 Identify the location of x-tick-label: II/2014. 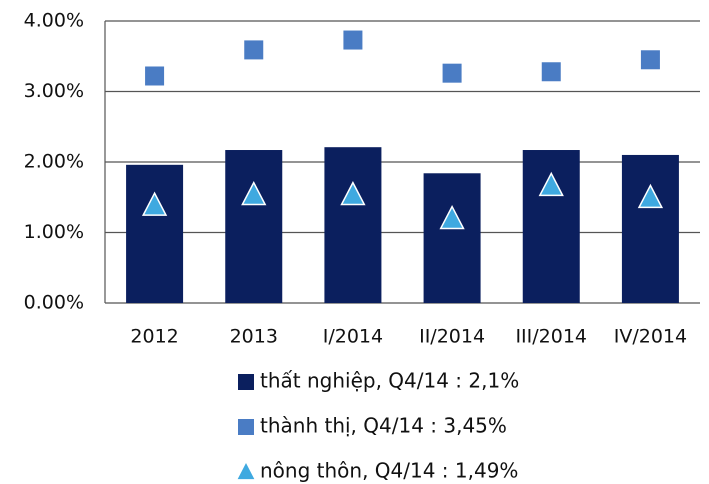
(452, 337).